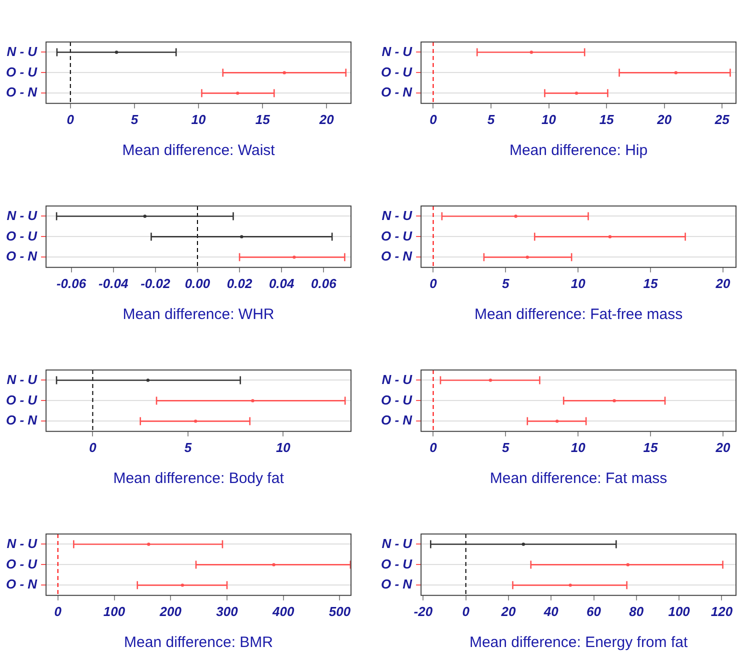 This screenshot has width=750, height=659. Describe the element at coordinates (71, 283) in the screenshot. I see `x-tick-label: -0.06` at that location.